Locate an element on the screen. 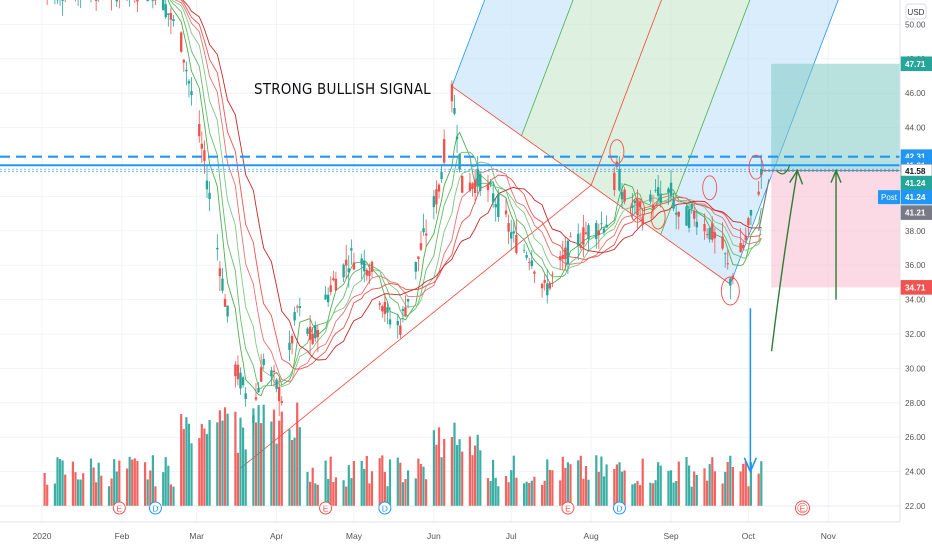  x-tick-label: Sep is located at coordinates (670, 536).